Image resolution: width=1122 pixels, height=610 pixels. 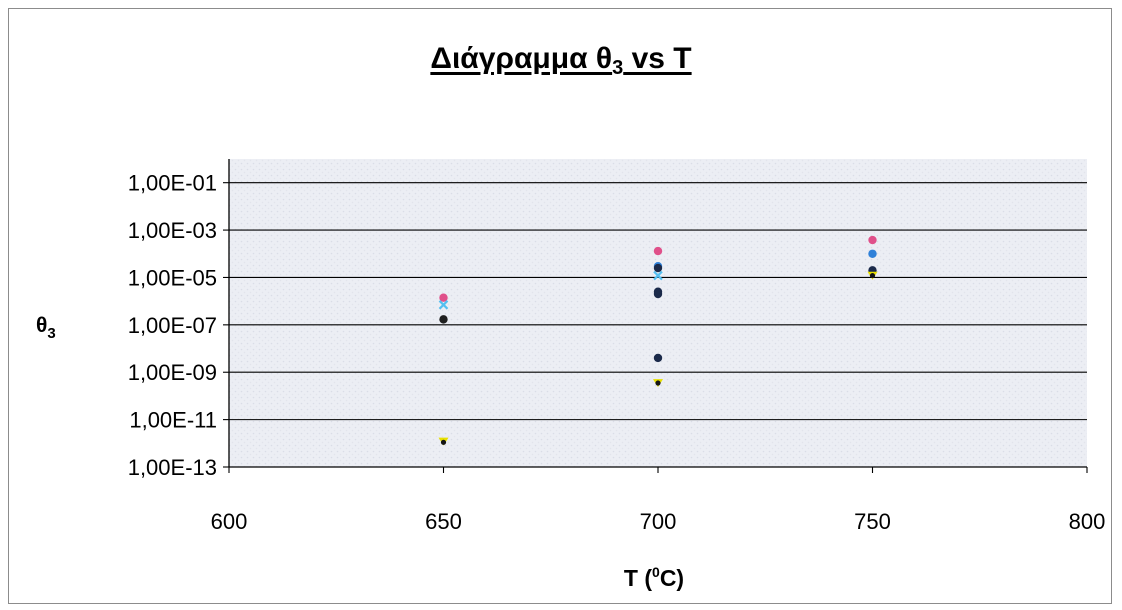 I want to click on chart-title-main: Διάγραμμα θ, so click(x=521, y=58).